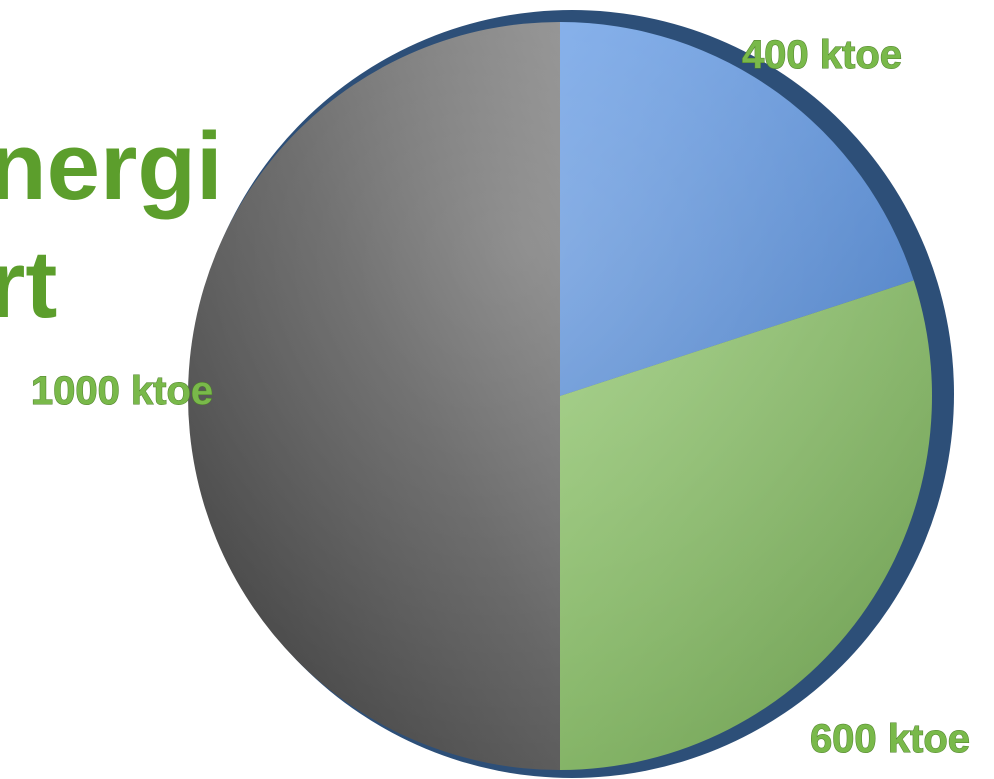  I want to click on pie-slice-label-1: 400 ktoe, so click(822, 55).